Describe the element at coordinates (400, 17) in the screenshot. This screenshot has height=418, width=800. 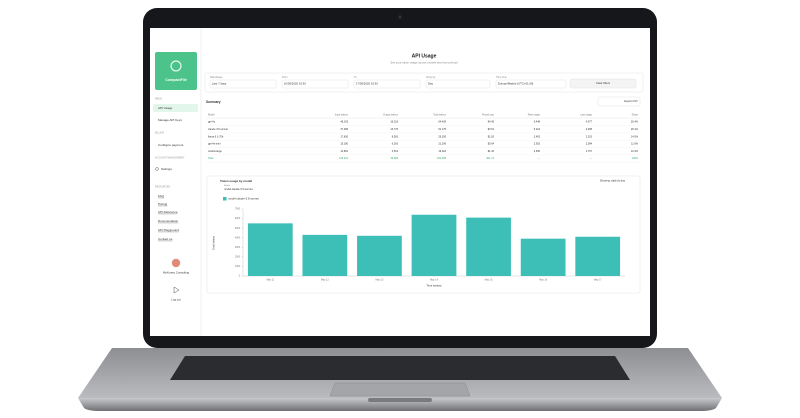
I see `camera` at that location.